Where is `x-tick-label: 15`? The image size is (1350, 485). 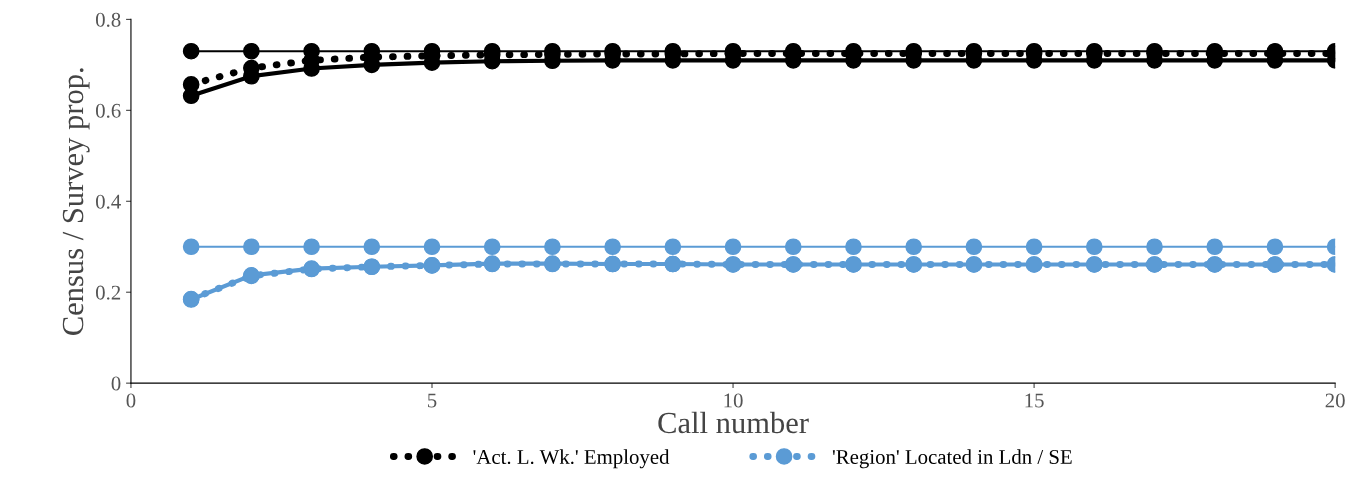
x-tick-label: 15 is located at coordinates (1034, 400).